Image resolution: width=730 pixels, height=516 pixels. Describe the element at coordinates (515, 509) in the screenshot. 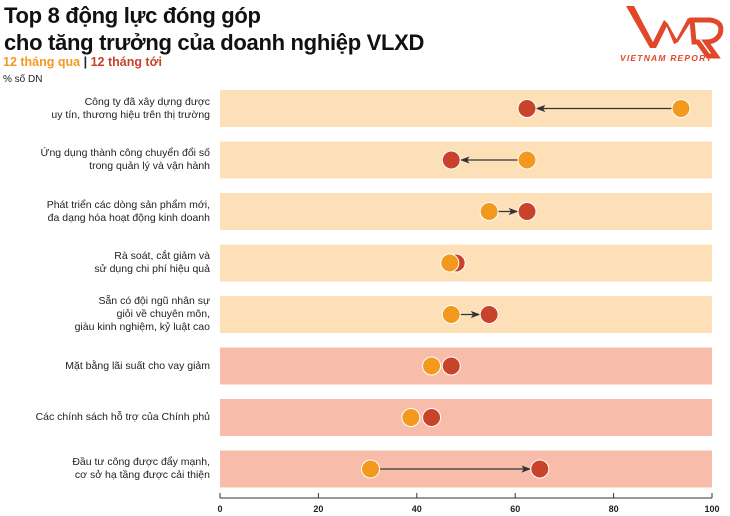

I see `x-tick-label: 60` at that location.